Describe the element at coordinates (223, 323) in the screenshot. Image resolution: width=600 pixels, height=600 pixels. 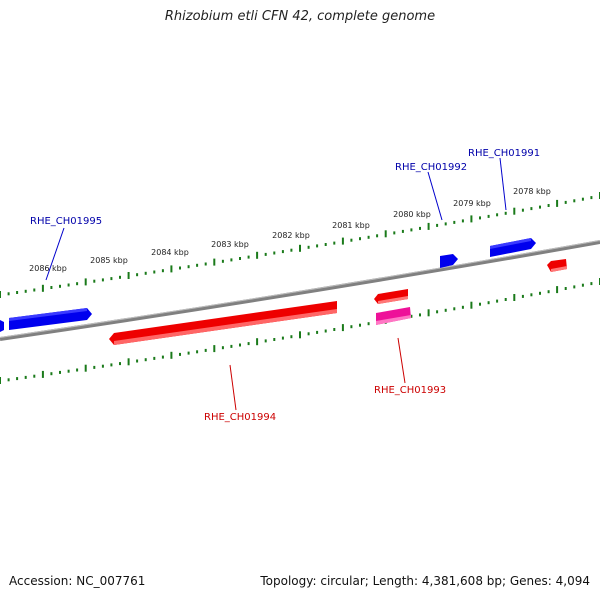
I see `gene-rhe-ch01994` at that location.